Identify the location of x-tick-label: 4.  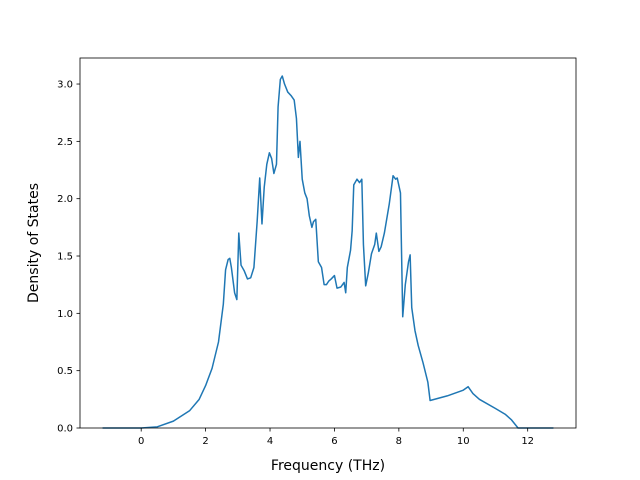
(270, 441).